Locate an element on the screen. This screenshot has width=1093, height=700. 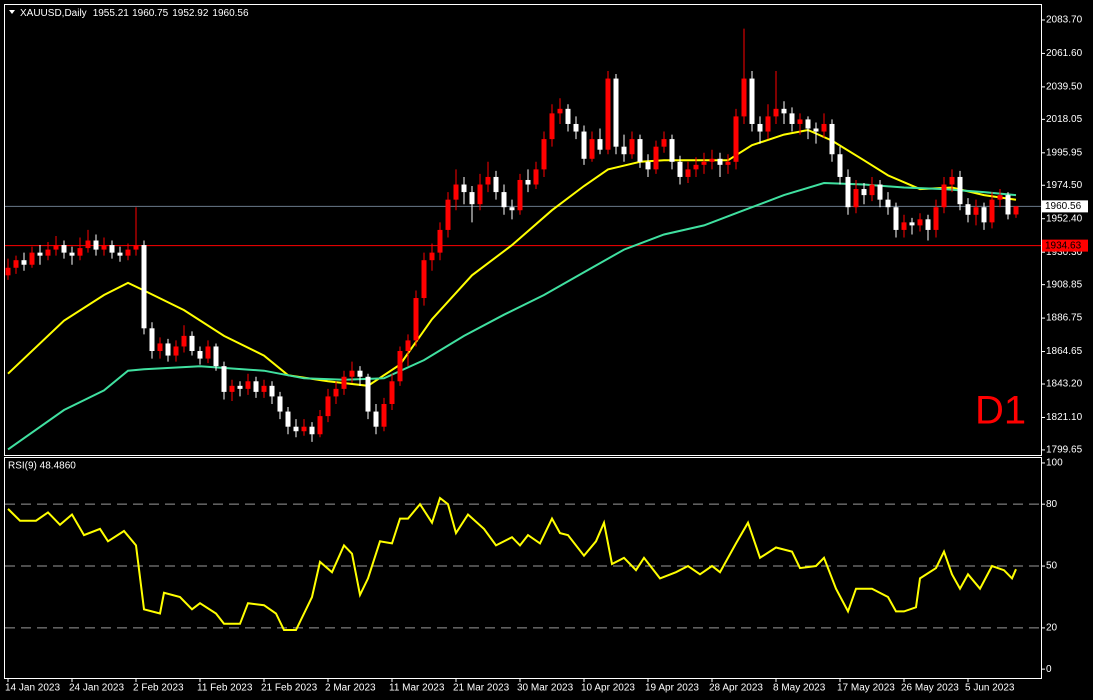
symbol: XAUUSD,Daily is located at coordinates (53, 13).